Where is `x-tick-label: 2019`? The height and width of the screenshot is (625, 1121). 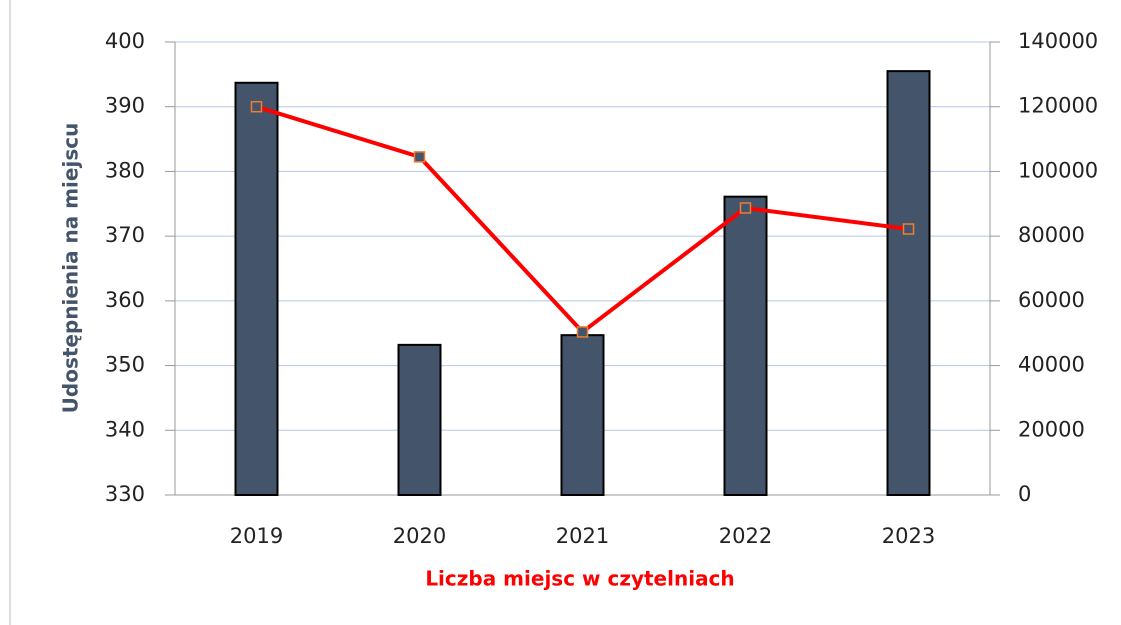 x-tick-label: 2019 is located at coordinates (256, 536).